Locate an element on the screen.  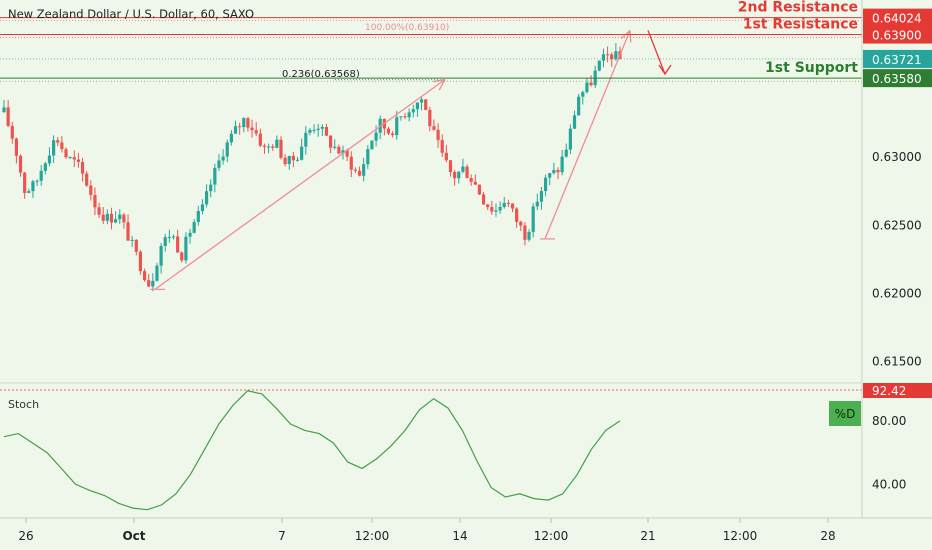
trend-arrow-head is located at coordinates (630, 36).